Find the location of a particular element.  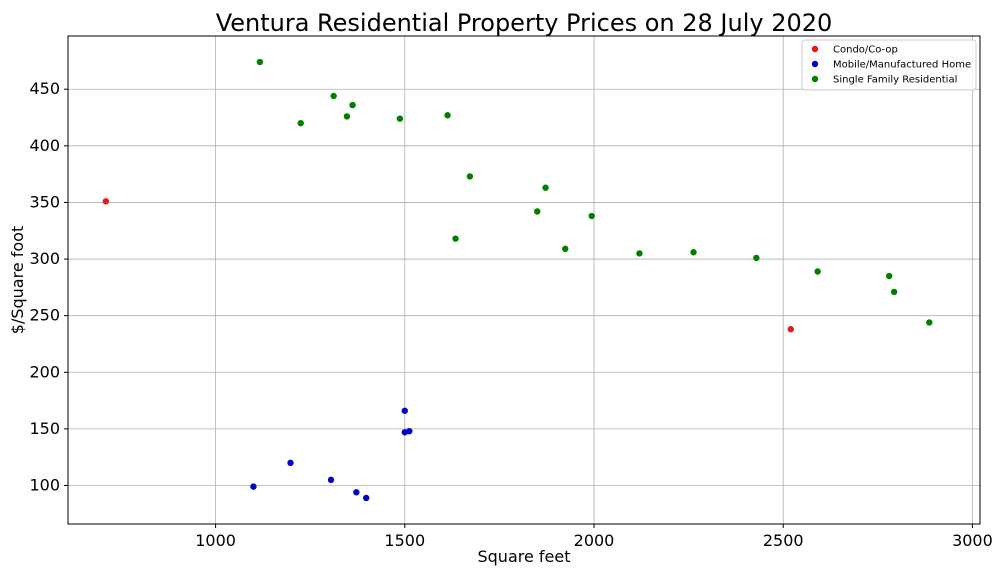

x-axis-label: Square feet is located at coordinates (523, 556).